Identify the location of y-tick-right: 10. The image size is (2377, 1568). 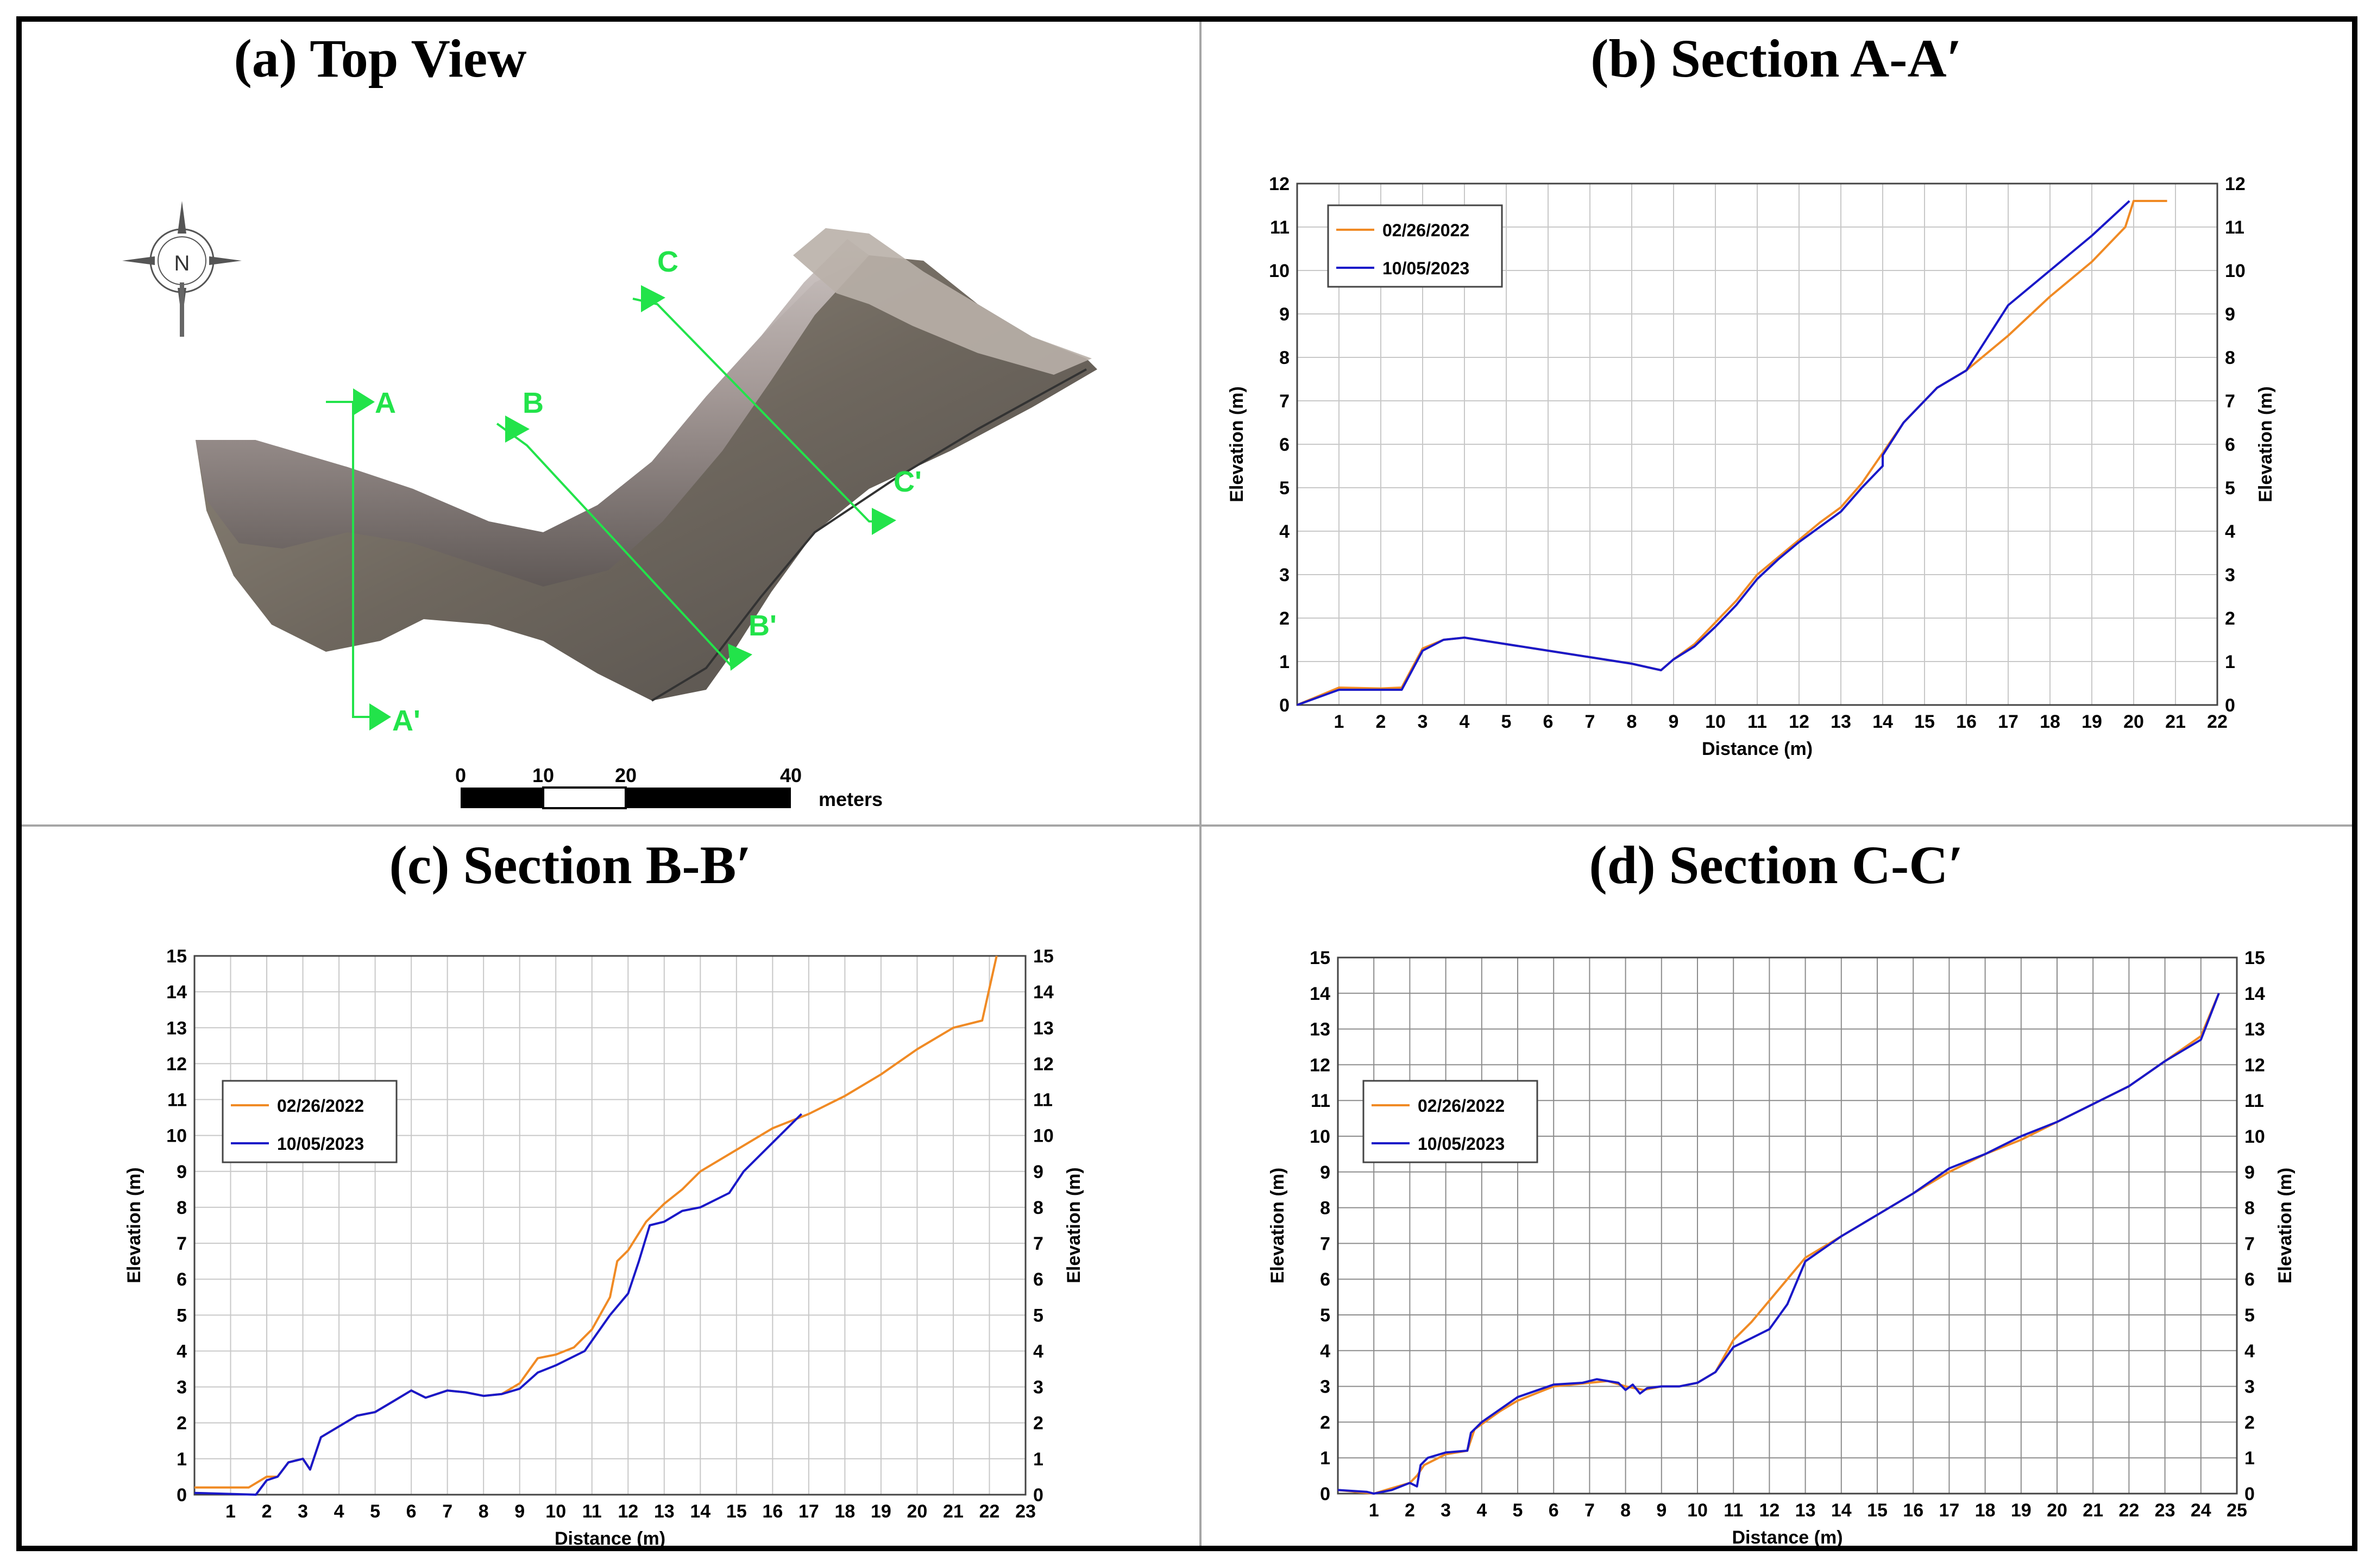
(2235, 271).